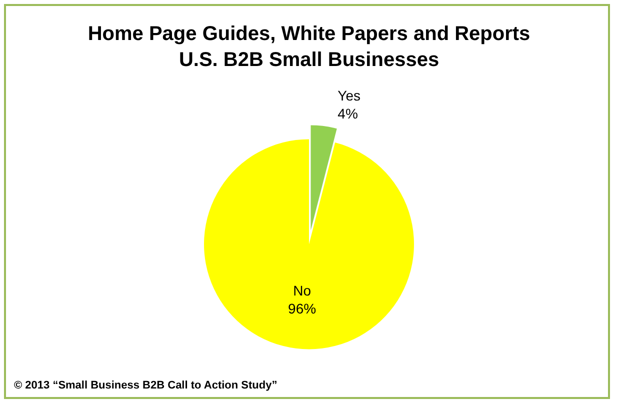  I want to click on slice-label: No, so click(302, 290).